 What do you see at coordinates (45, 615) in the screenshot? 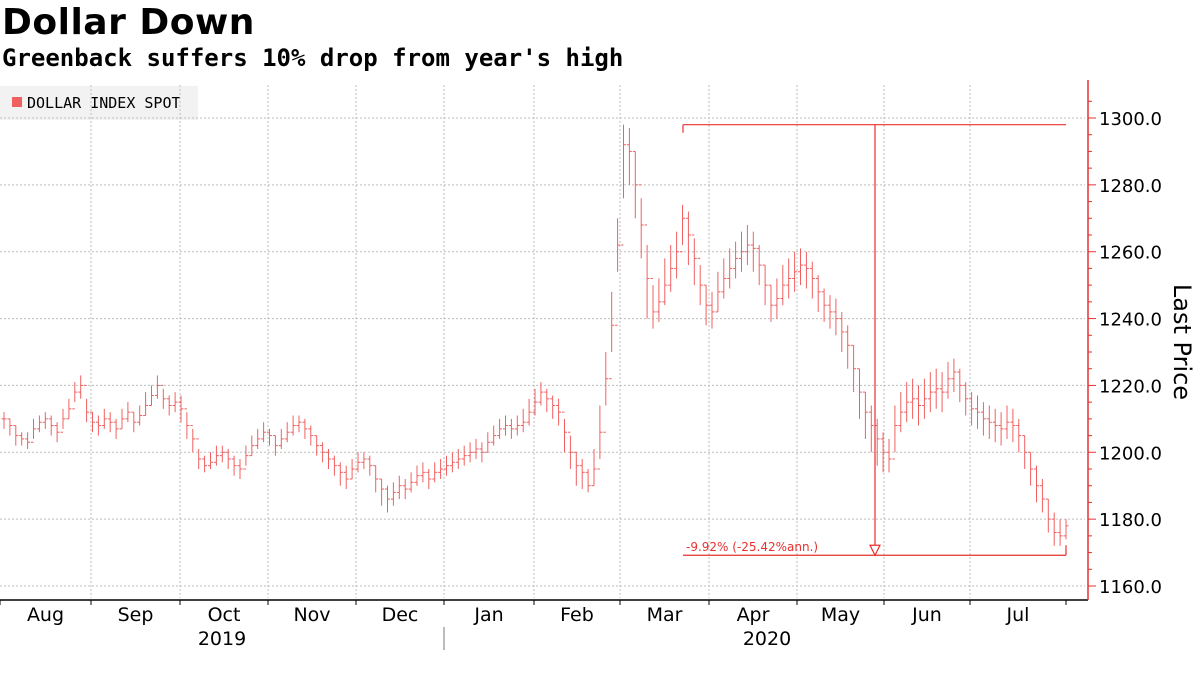
I see `x-tick-label: Aug` at bounding box center [45, 615].